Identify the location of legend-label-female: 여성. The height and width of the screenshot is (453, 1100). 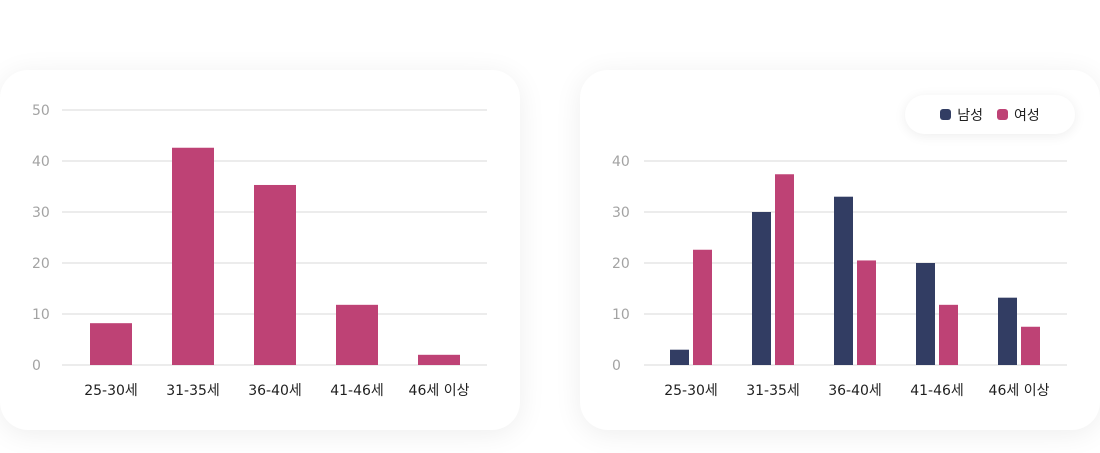
(1027, 115).